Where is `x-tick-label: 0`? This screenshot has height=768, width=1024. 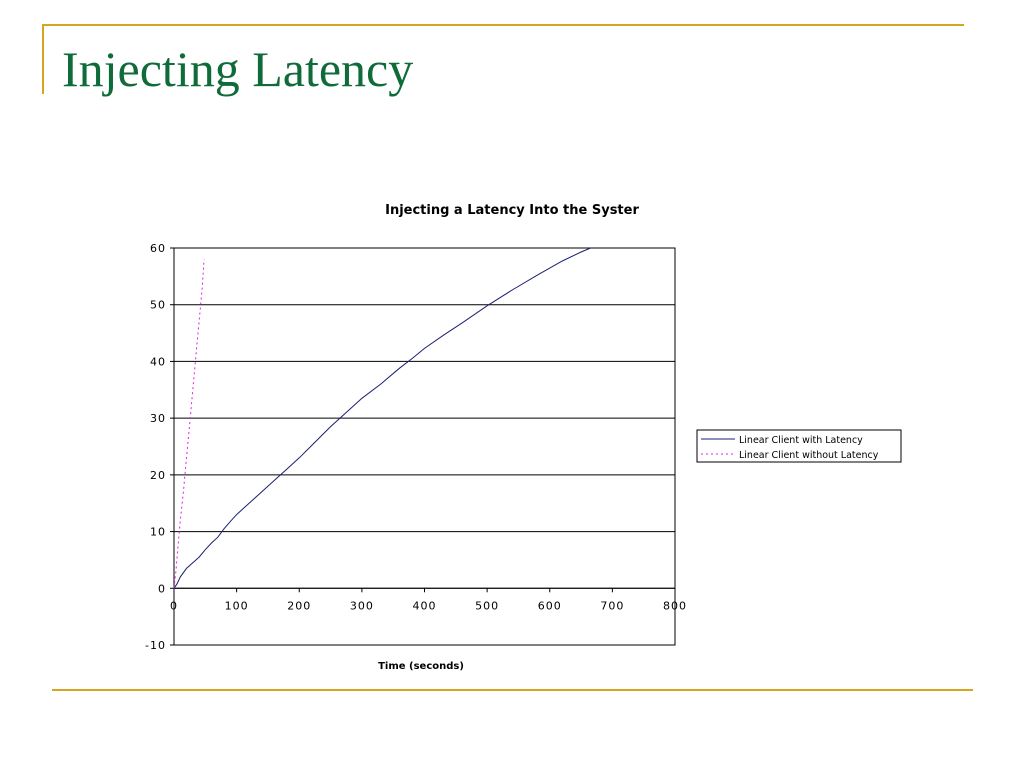
x-tick-label: 0 is located at coordinates (174, 605).